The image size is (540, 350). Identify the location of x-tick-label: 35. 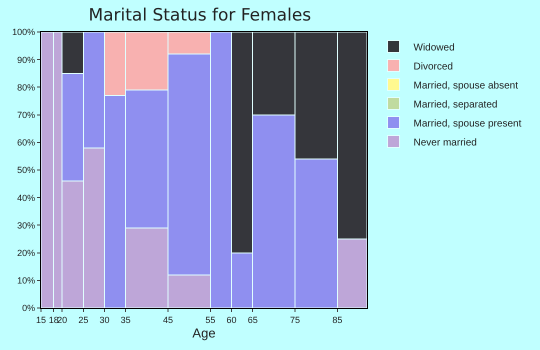
(125, 319).